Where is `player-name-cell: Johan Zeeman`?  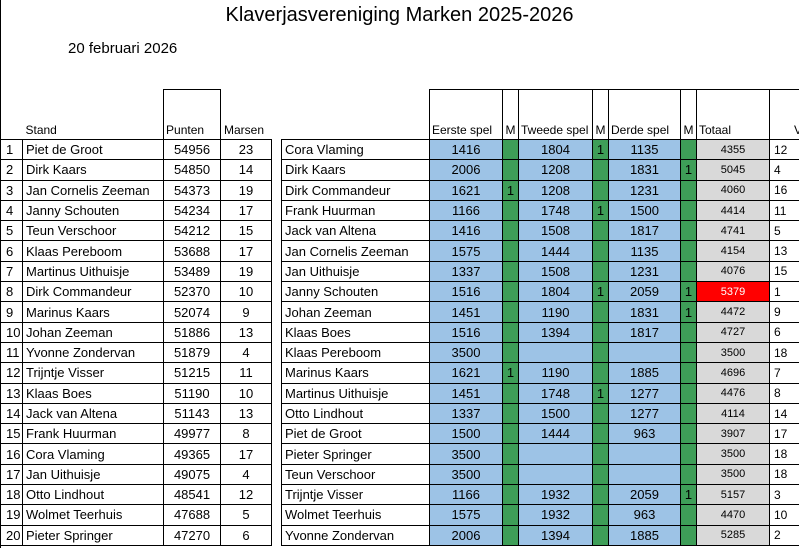
player-name-cell: Johan Zeeman is located at coordinates (355, 312).